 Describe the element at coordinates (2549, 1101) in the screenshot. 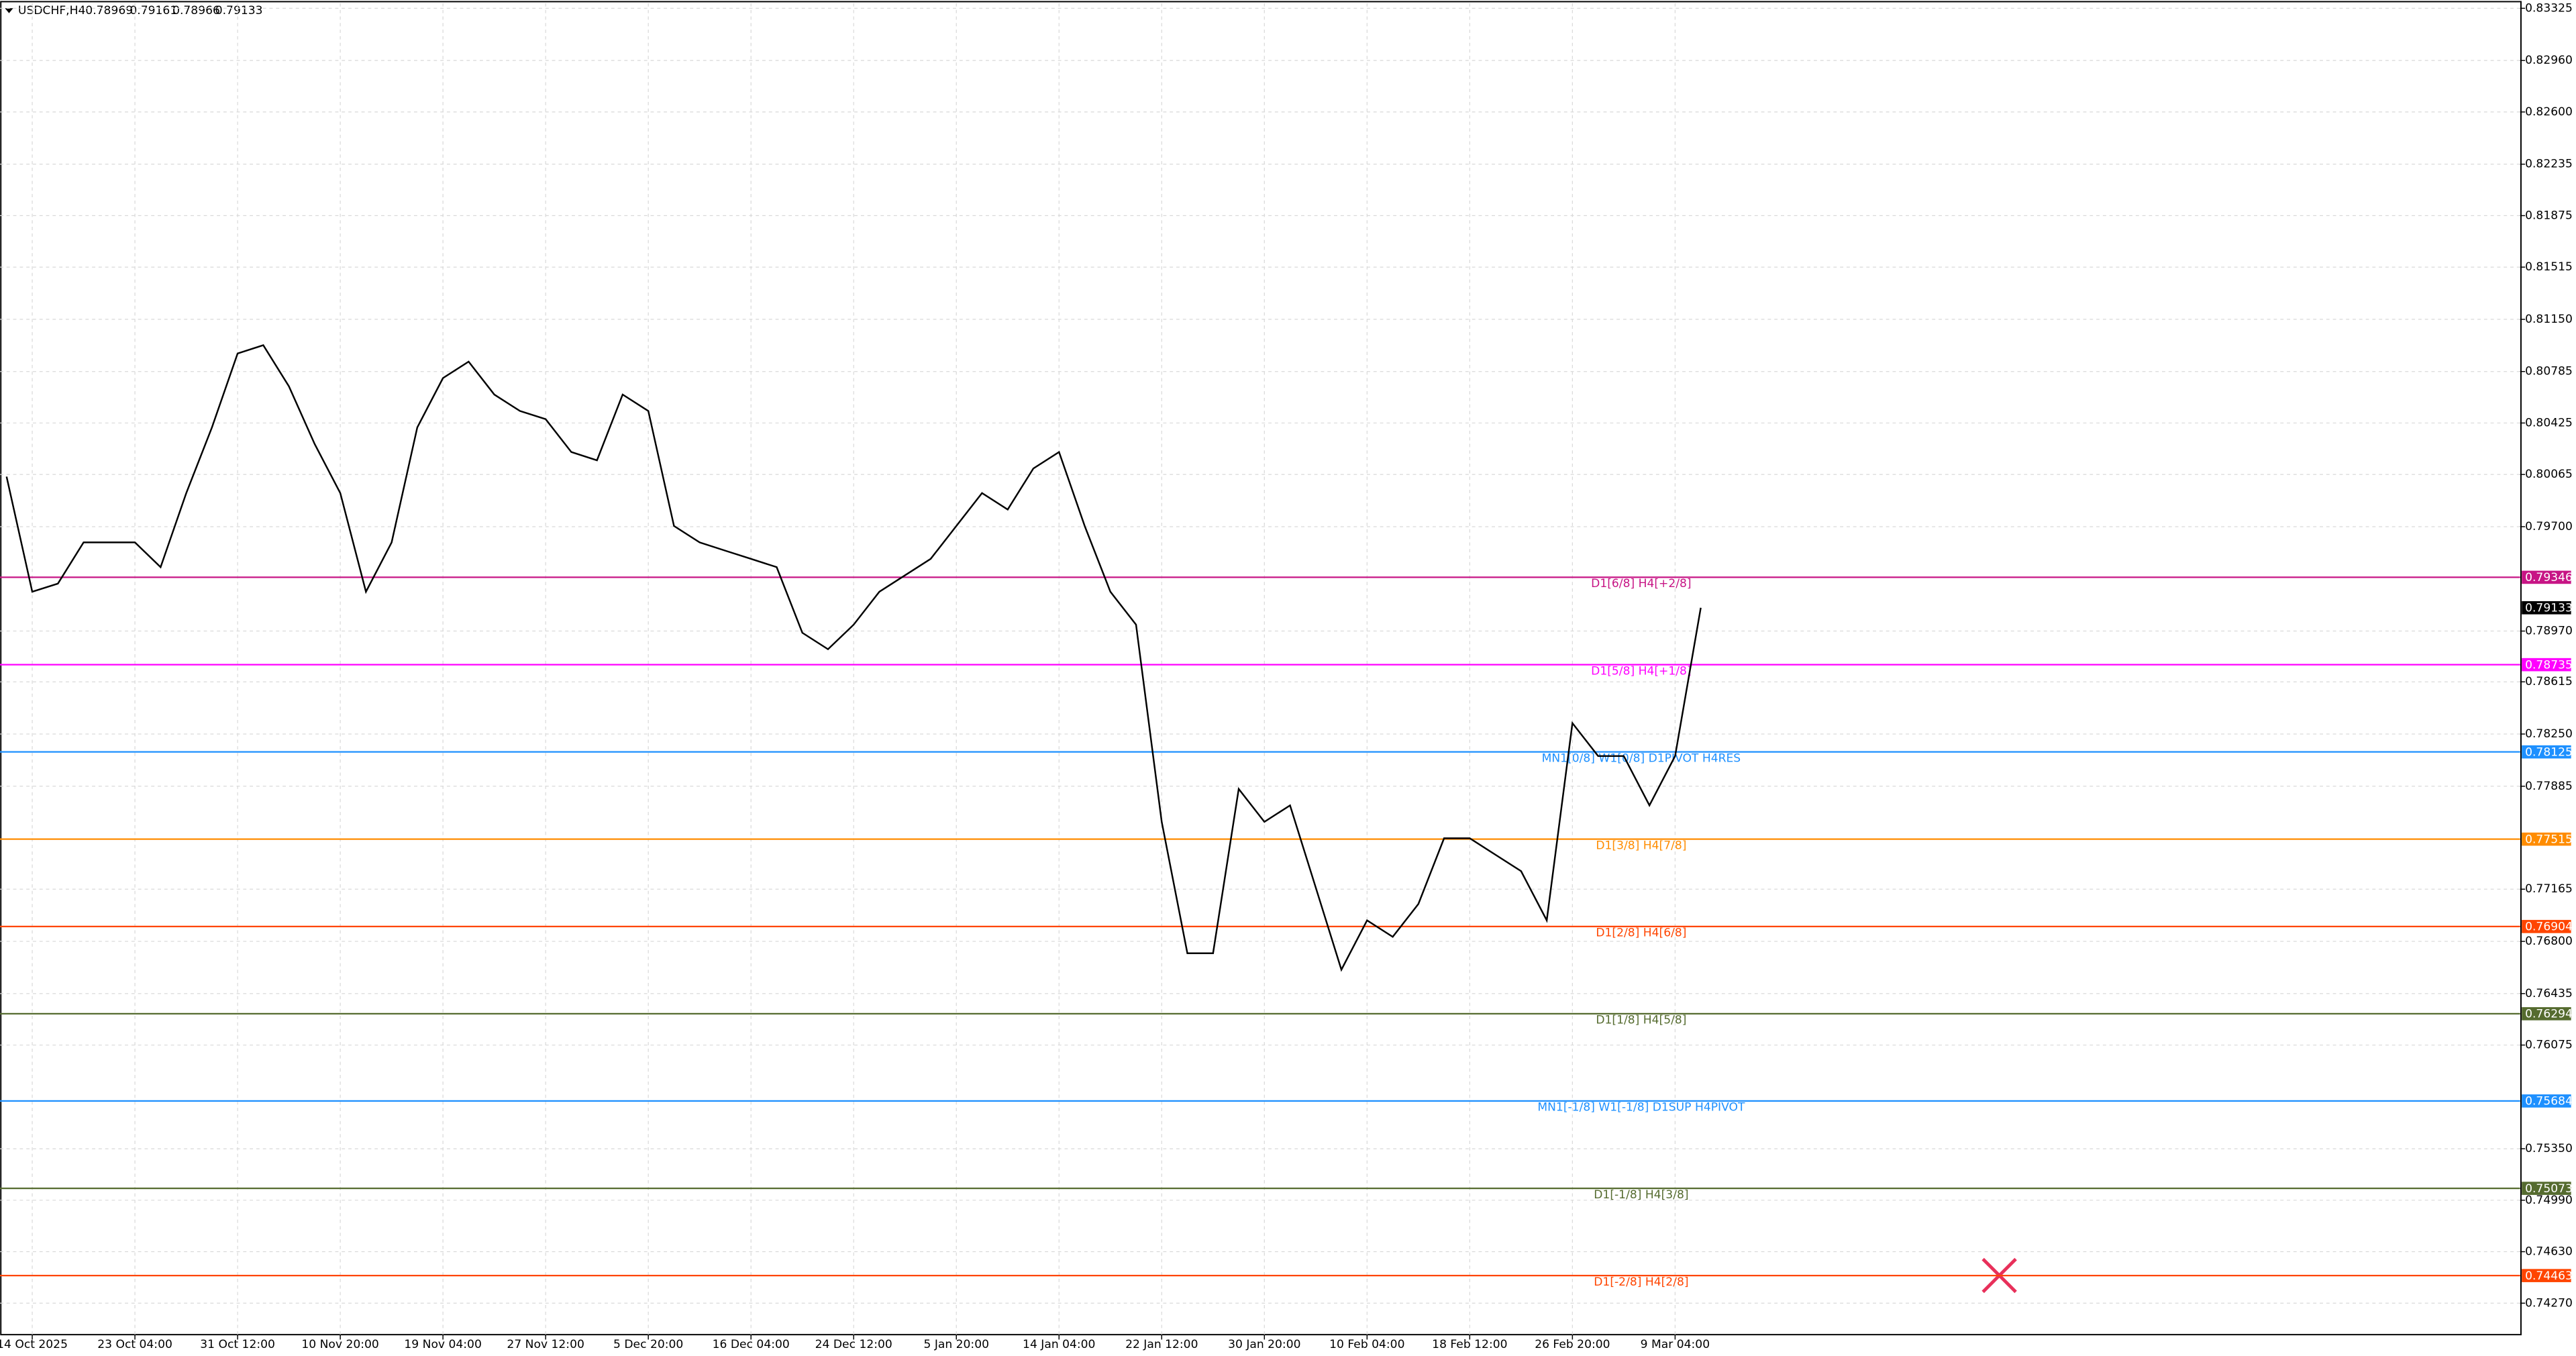

I see `level-tag-label: 0.75684` at that location.